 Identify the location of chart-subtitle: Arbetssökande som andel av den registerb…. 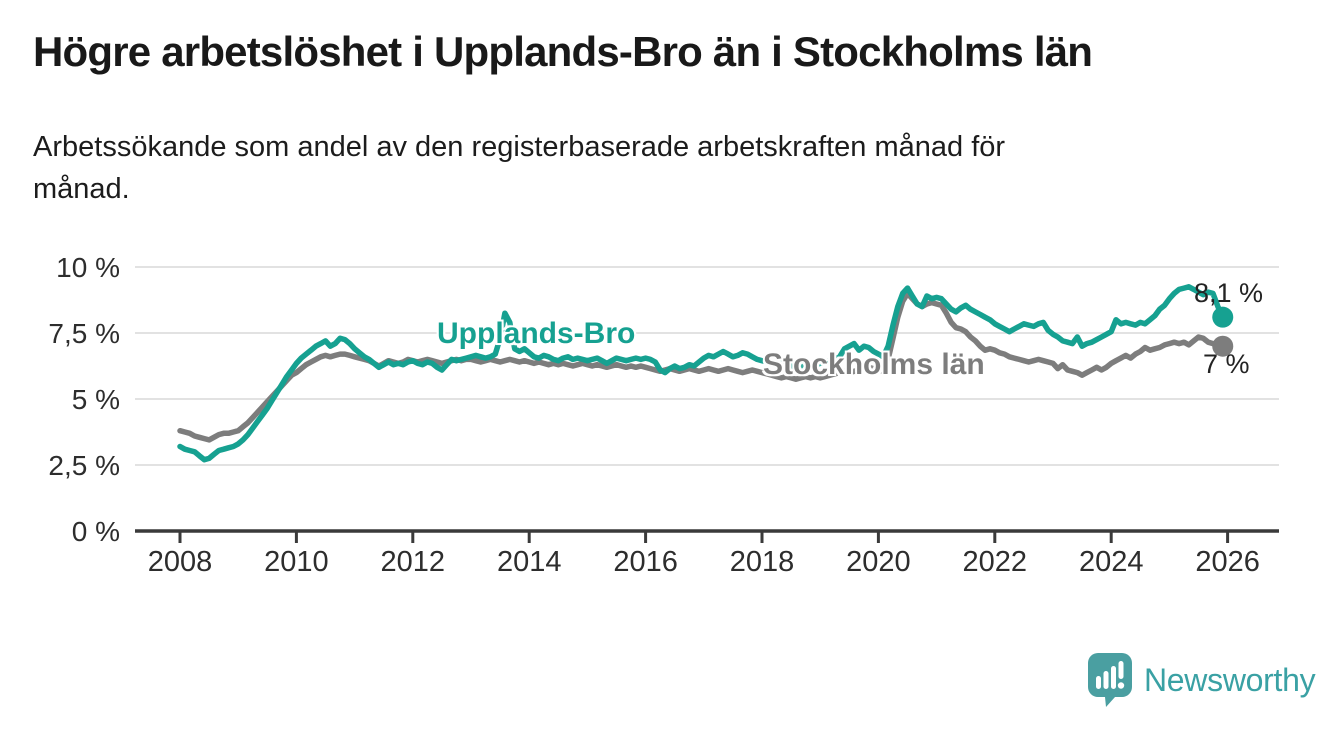
(519, 168).